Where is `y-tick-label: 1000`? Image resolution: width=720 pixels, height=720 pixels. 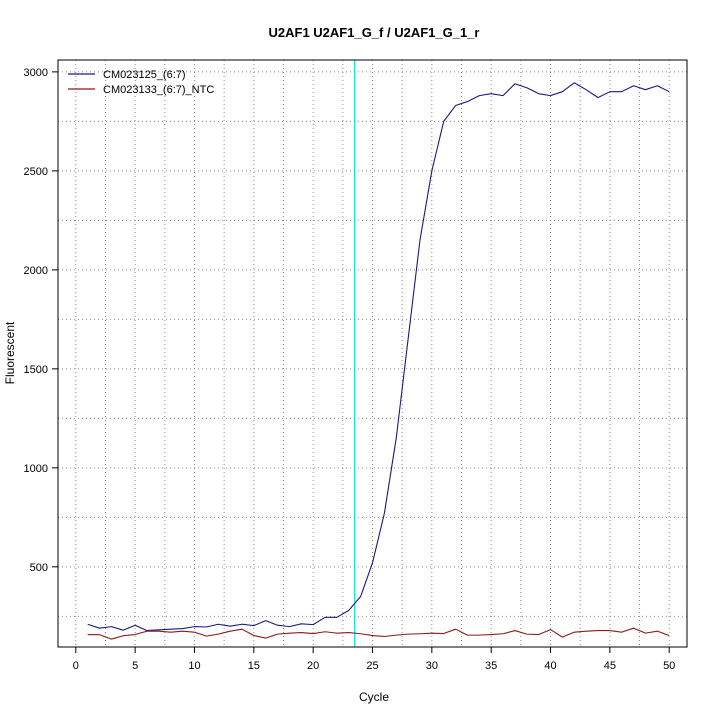
y-tick-label: 1000 is located at coordinates (36, 469).